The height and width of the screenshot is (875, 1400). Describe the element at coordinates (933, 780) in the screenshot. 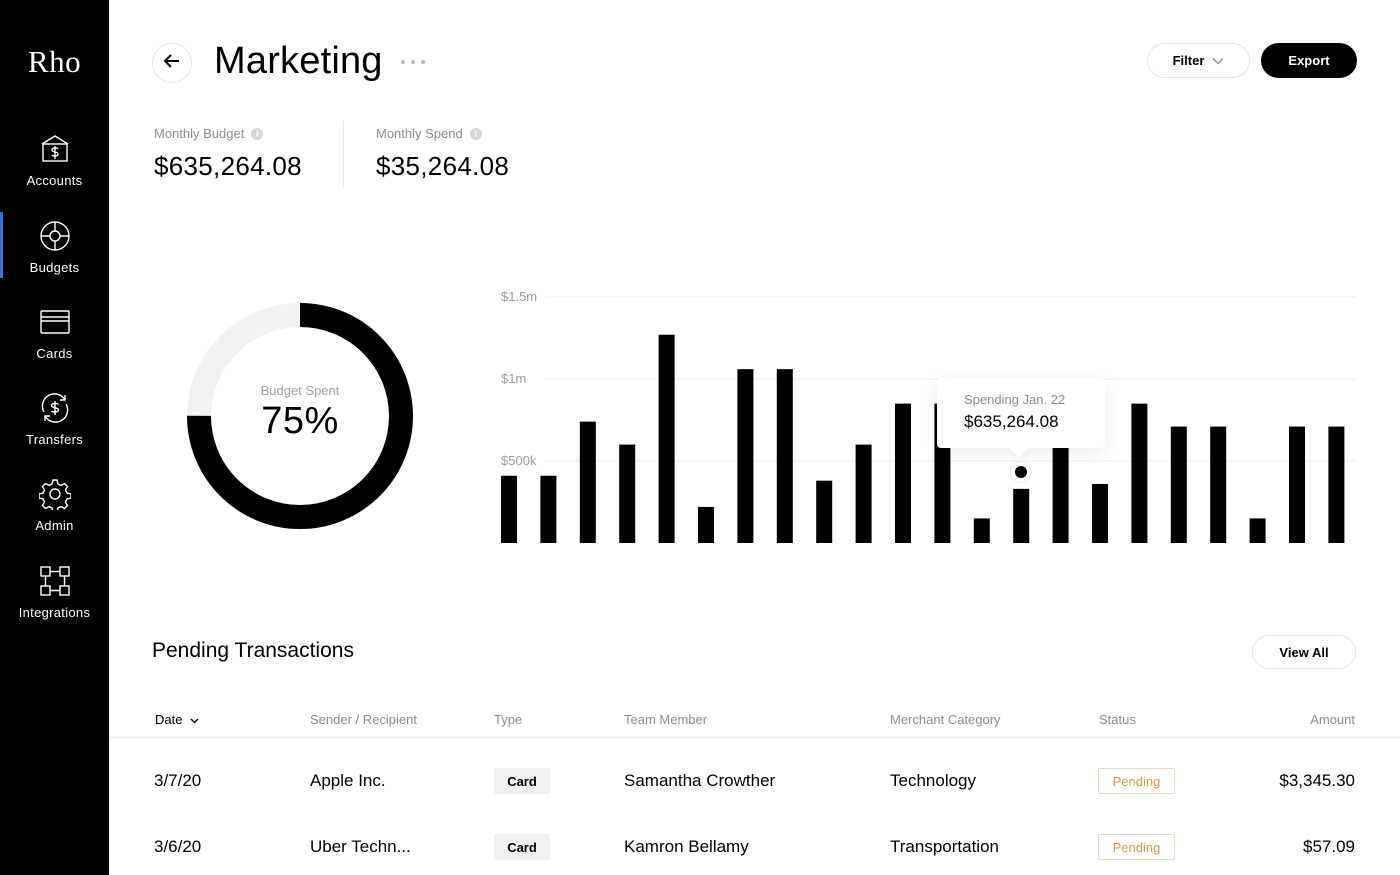

I see `cell-merchant-category: Technology` at that location.